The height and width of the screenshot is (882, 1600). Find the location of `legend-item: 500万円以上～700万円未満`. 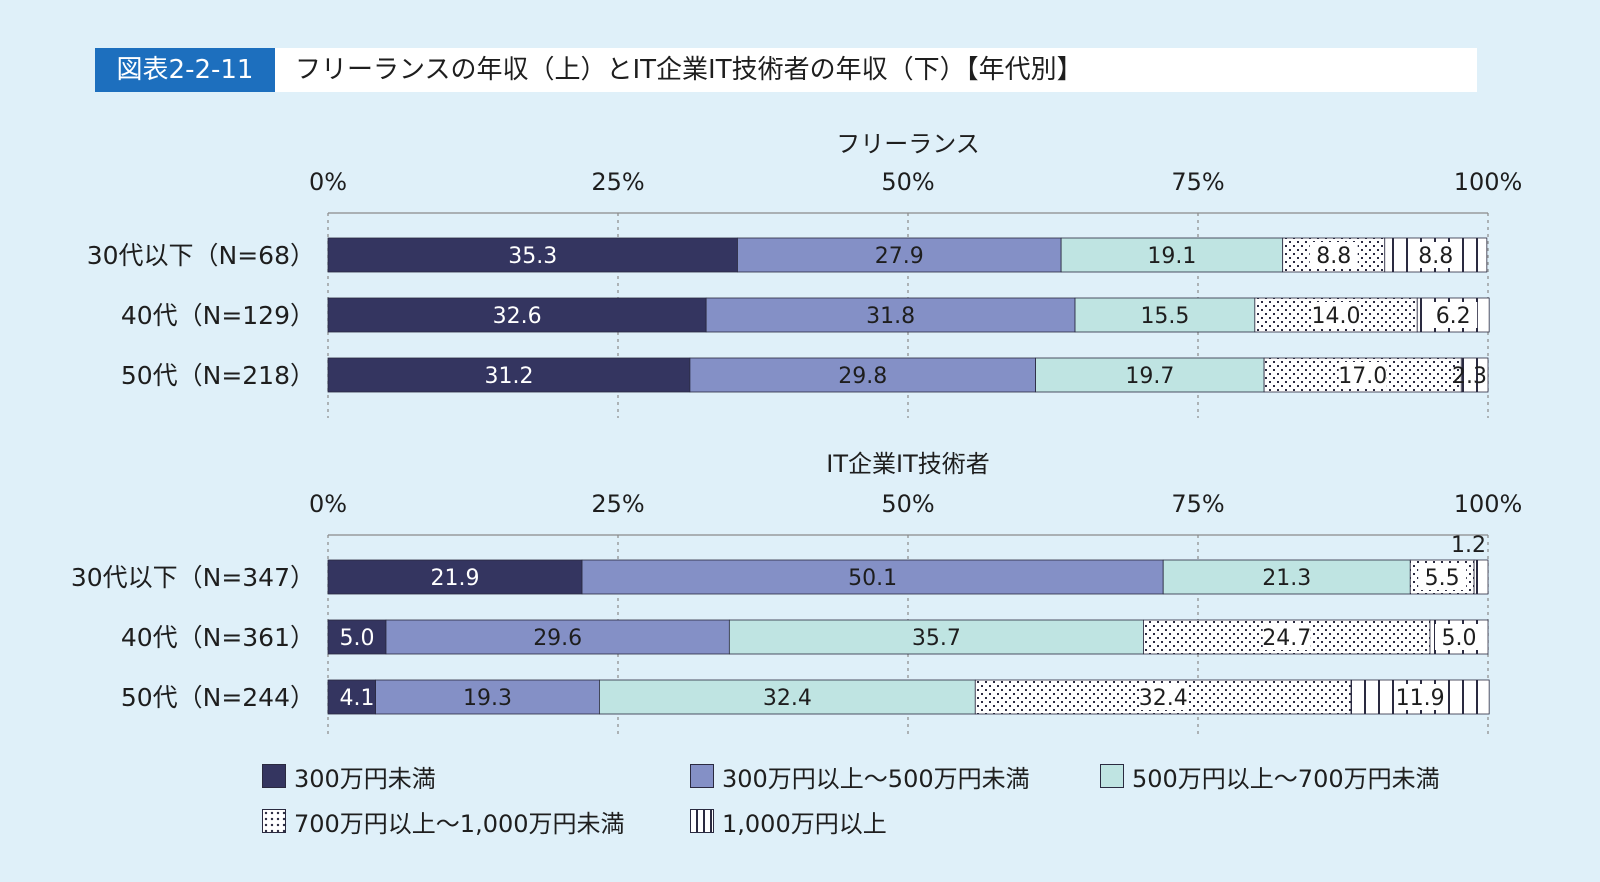

legend-item: 500万円以上～700万円未満 is located at coordinates (1270, 776).